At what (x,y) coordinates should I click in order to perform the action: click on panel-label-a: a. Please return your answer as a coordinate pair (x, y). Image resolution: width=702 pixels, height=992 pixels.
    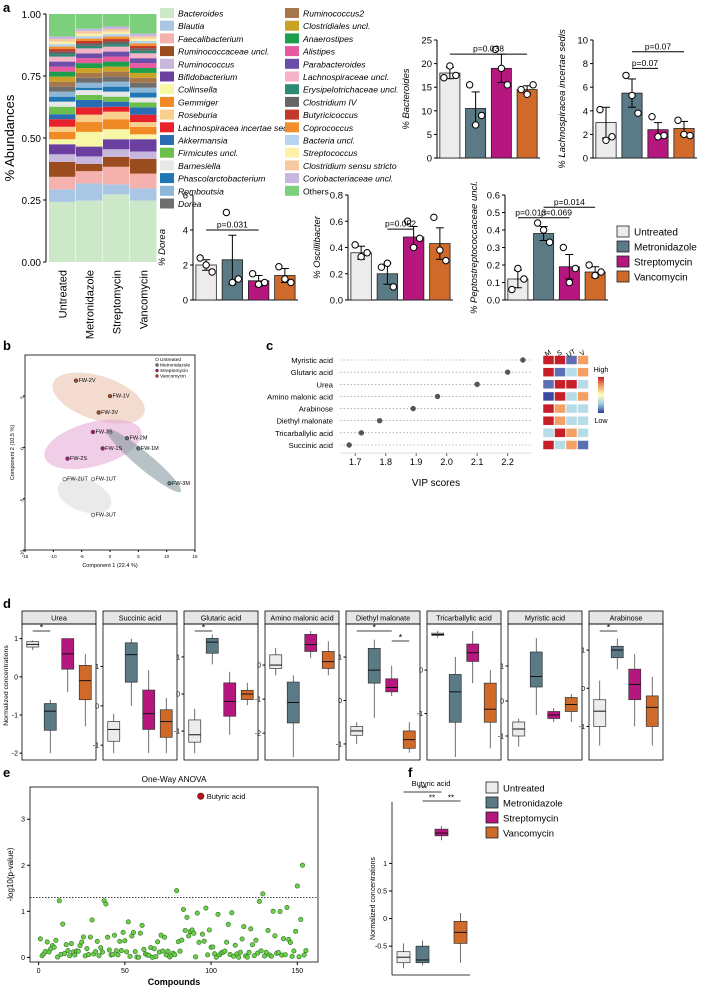
    Looking at the image, I should click on (7, 7).